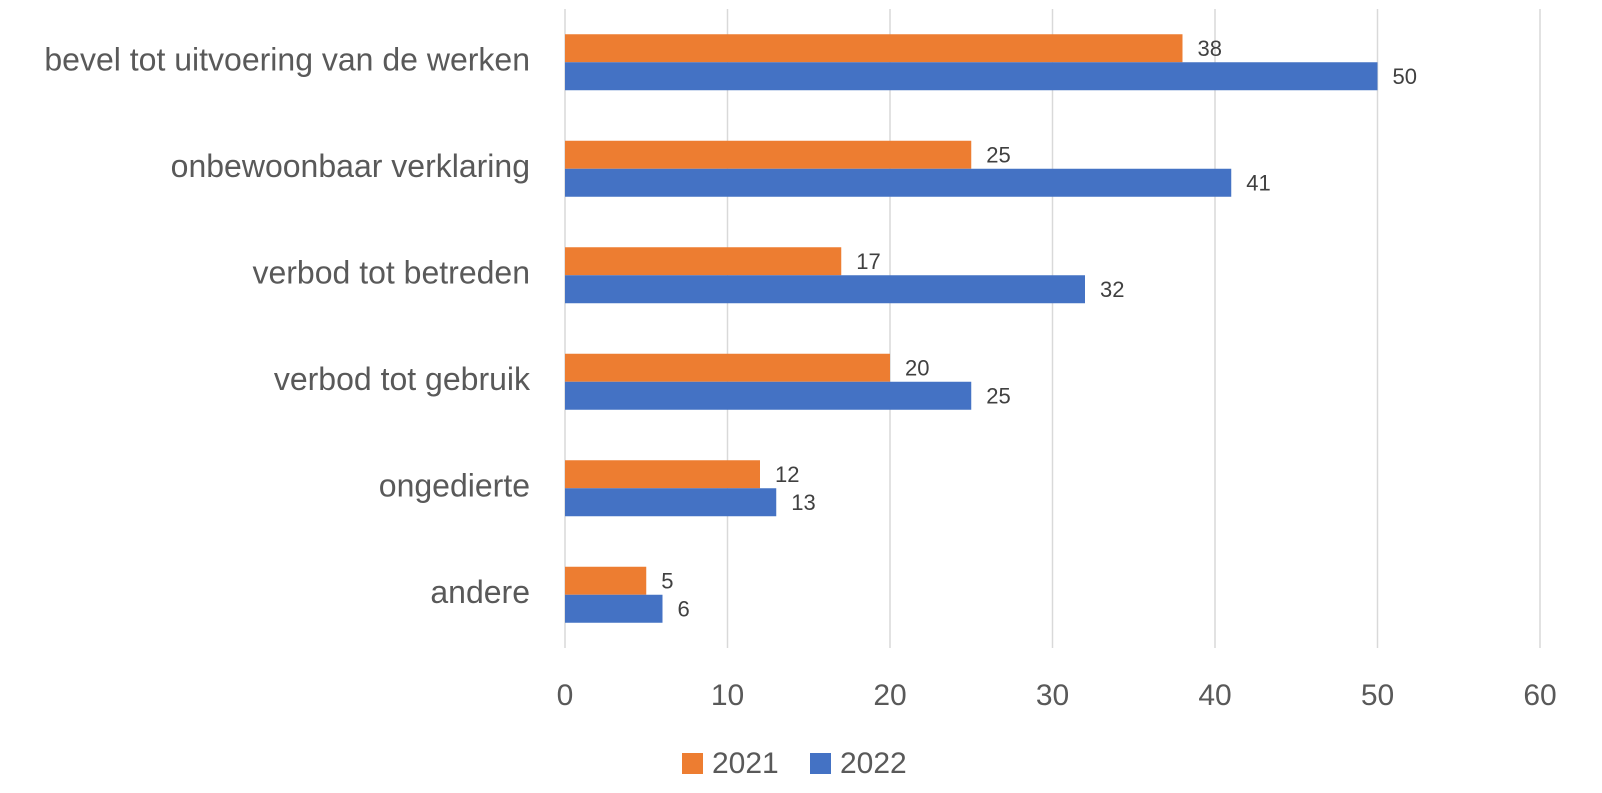  What do you see at coordinates (873, 763) in the screenshot?
I see `legend-label: 2022` at bounding box center [873, 763].